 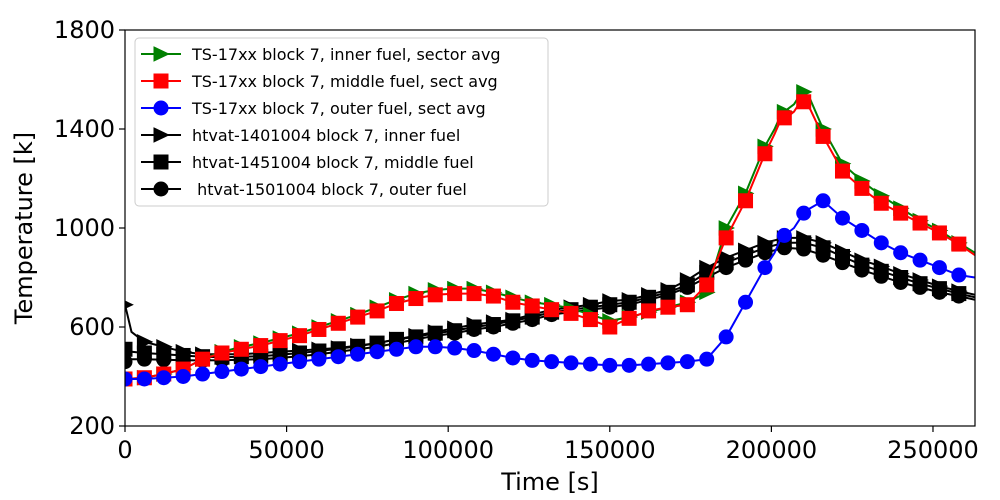 I want to click on legend-label: htvat-1401004 block 7, inner fuel, so click(x=326, y=135).